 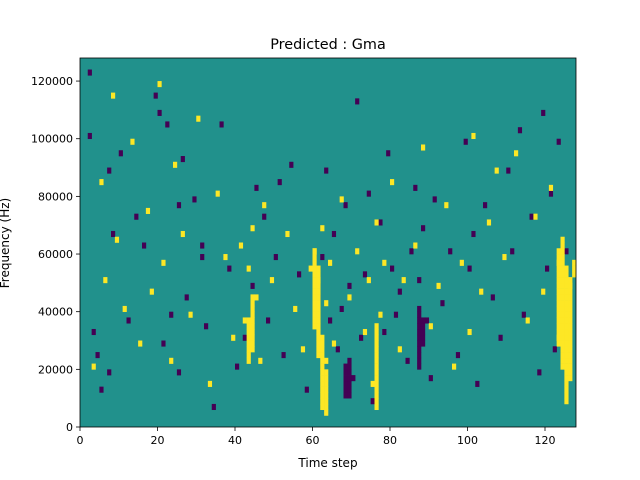 What do you see at coordinates (55, 254) in the screenshot?
I see `y-axis: 0 20000 40000 60000 80000 100000 120000` at bounding box center [55, 254].